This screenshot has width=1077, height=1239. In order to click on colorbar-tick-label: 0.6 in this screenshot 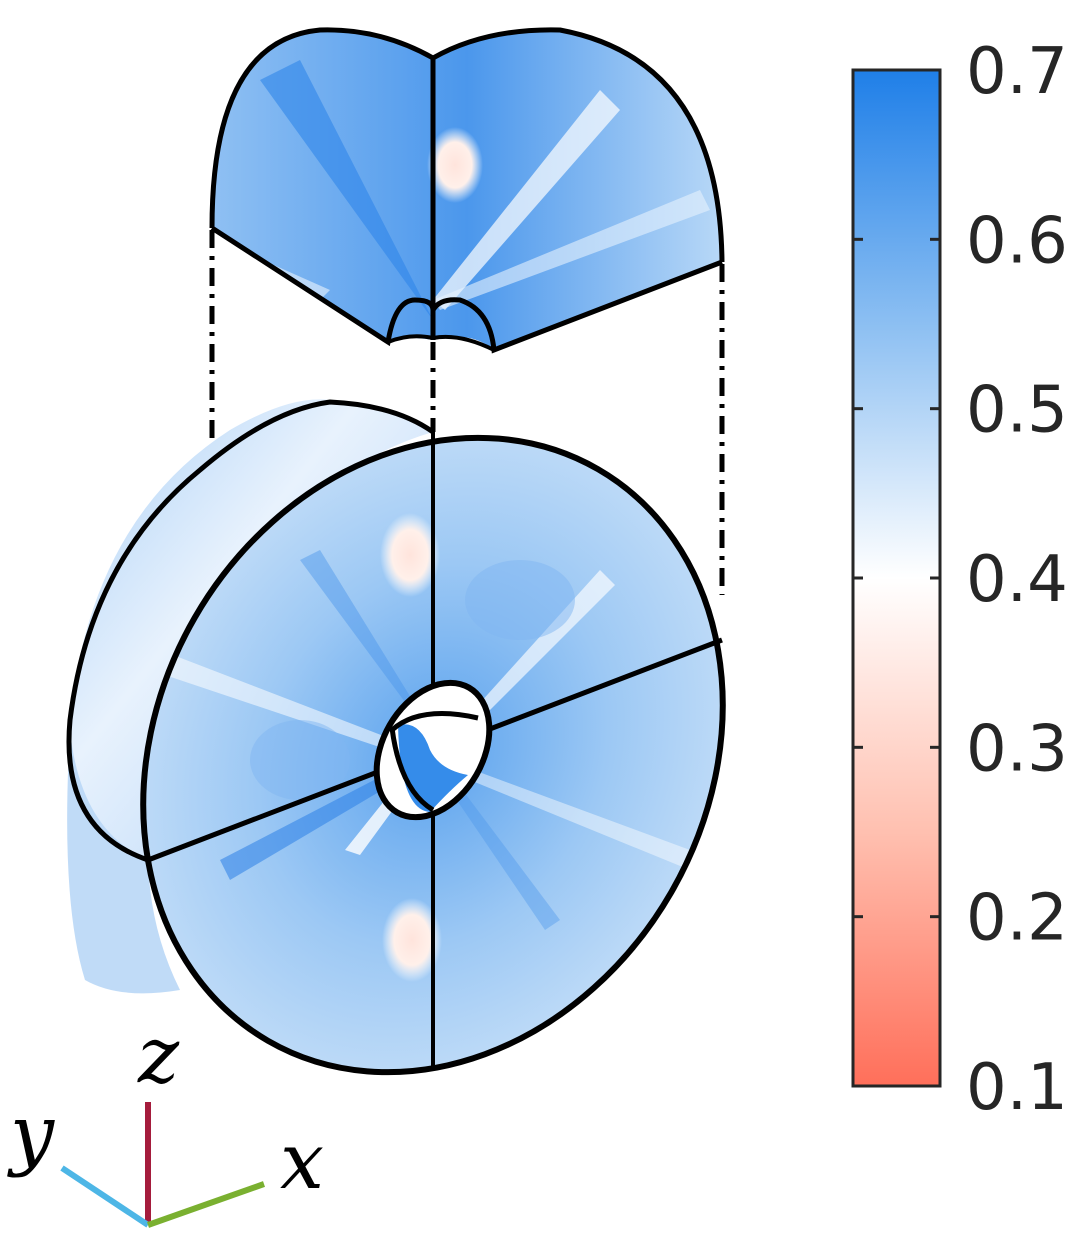, I will do `click(1017, 241)`.